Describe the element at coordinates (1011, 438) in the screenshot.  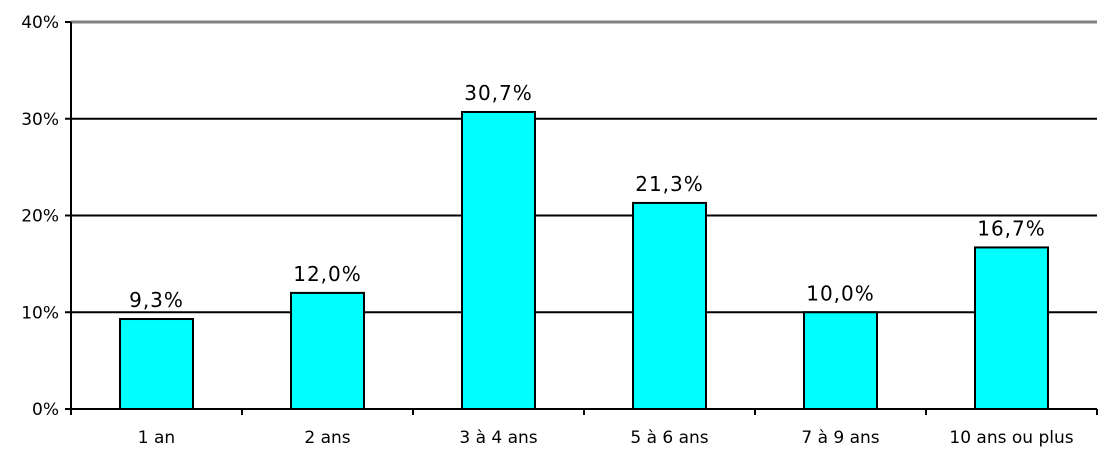
I see `x-tick-label: 10 ans ou plus` at that location.